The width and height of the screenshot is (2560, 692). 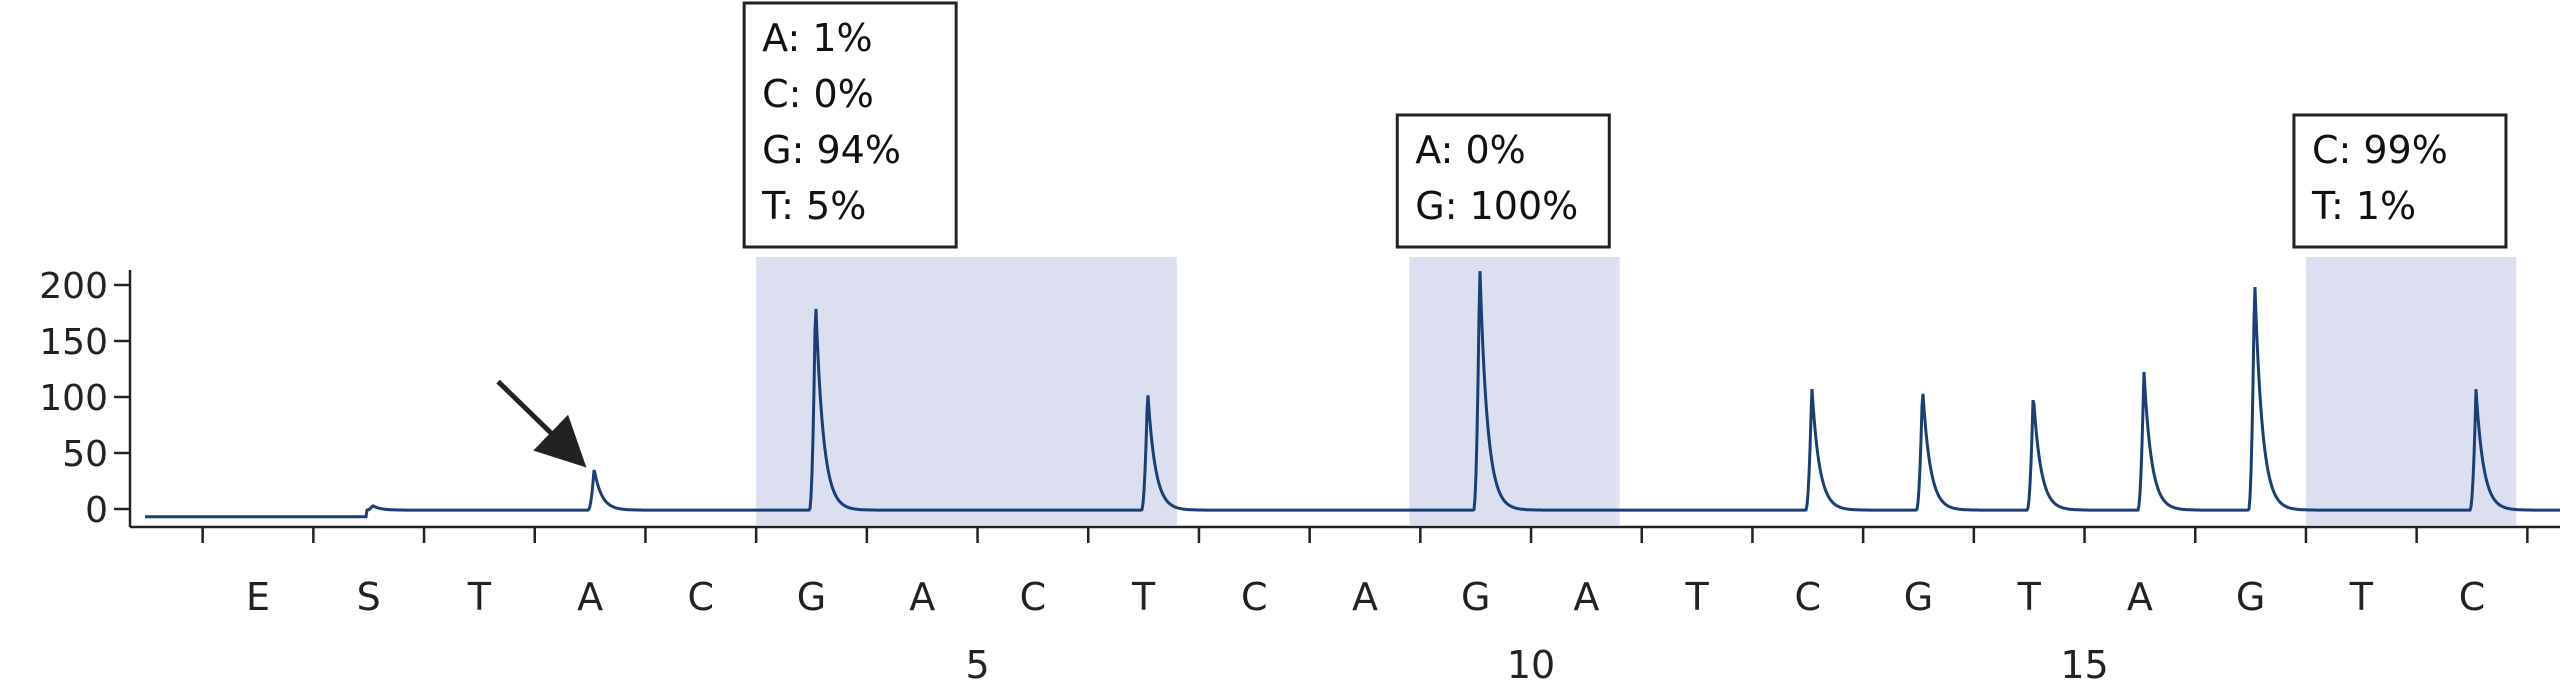 I want to click on annotation-line: G: 94%, so click(x=831, y=150).